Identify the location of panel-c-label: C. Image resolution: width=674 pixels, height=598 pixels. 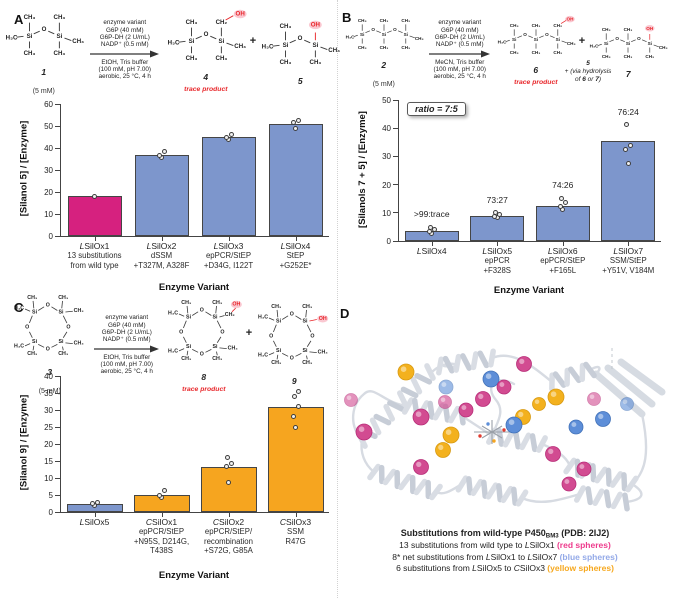
(19, 307).